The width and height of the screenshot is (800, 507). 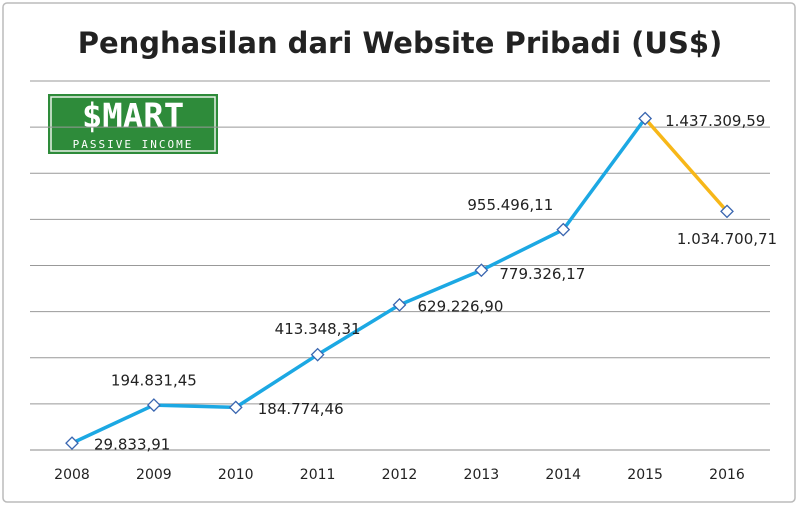 What do you see at coordinates (301, 409) in the screenshot?
I see `data-label: 184.774,46` at bounding box center [301, 409].